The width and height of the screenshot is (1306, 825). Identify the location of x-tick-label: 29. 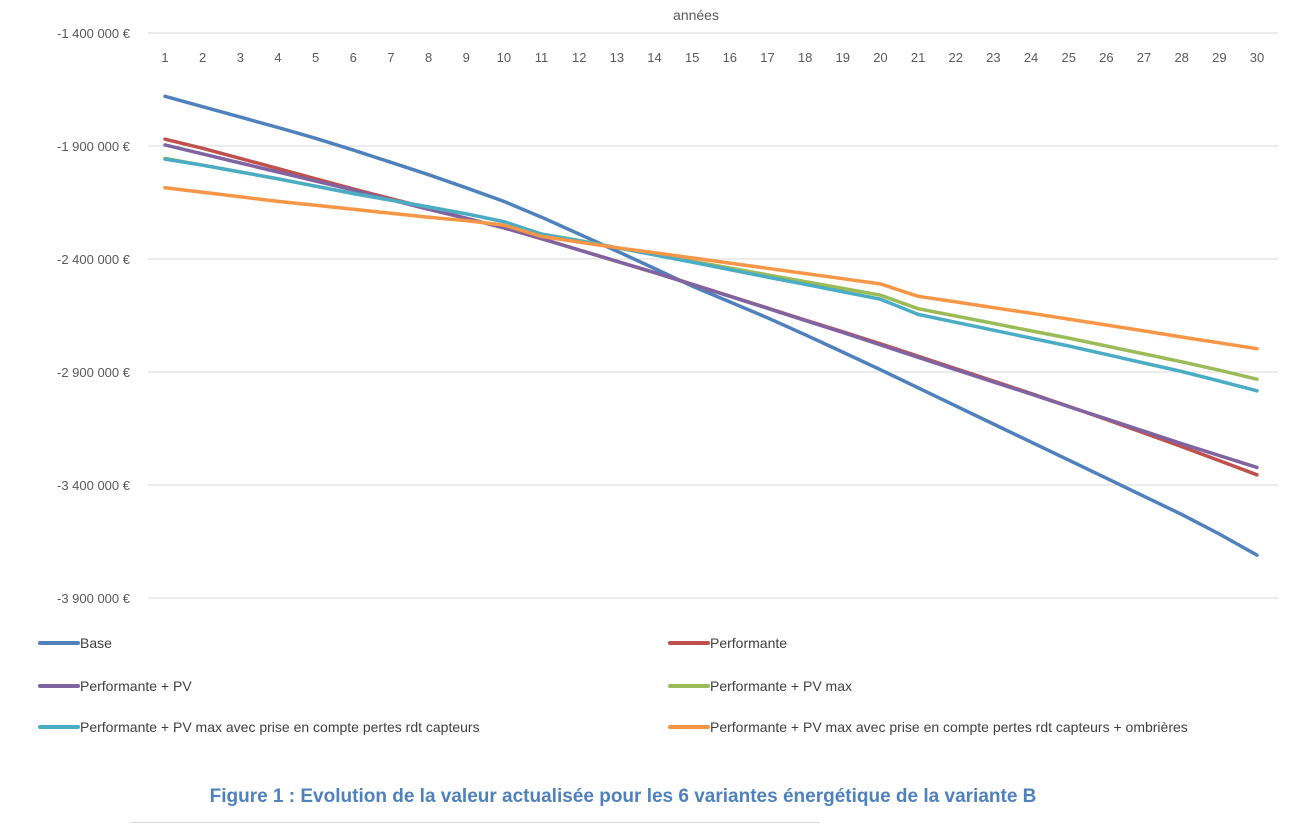
(1219, 57).